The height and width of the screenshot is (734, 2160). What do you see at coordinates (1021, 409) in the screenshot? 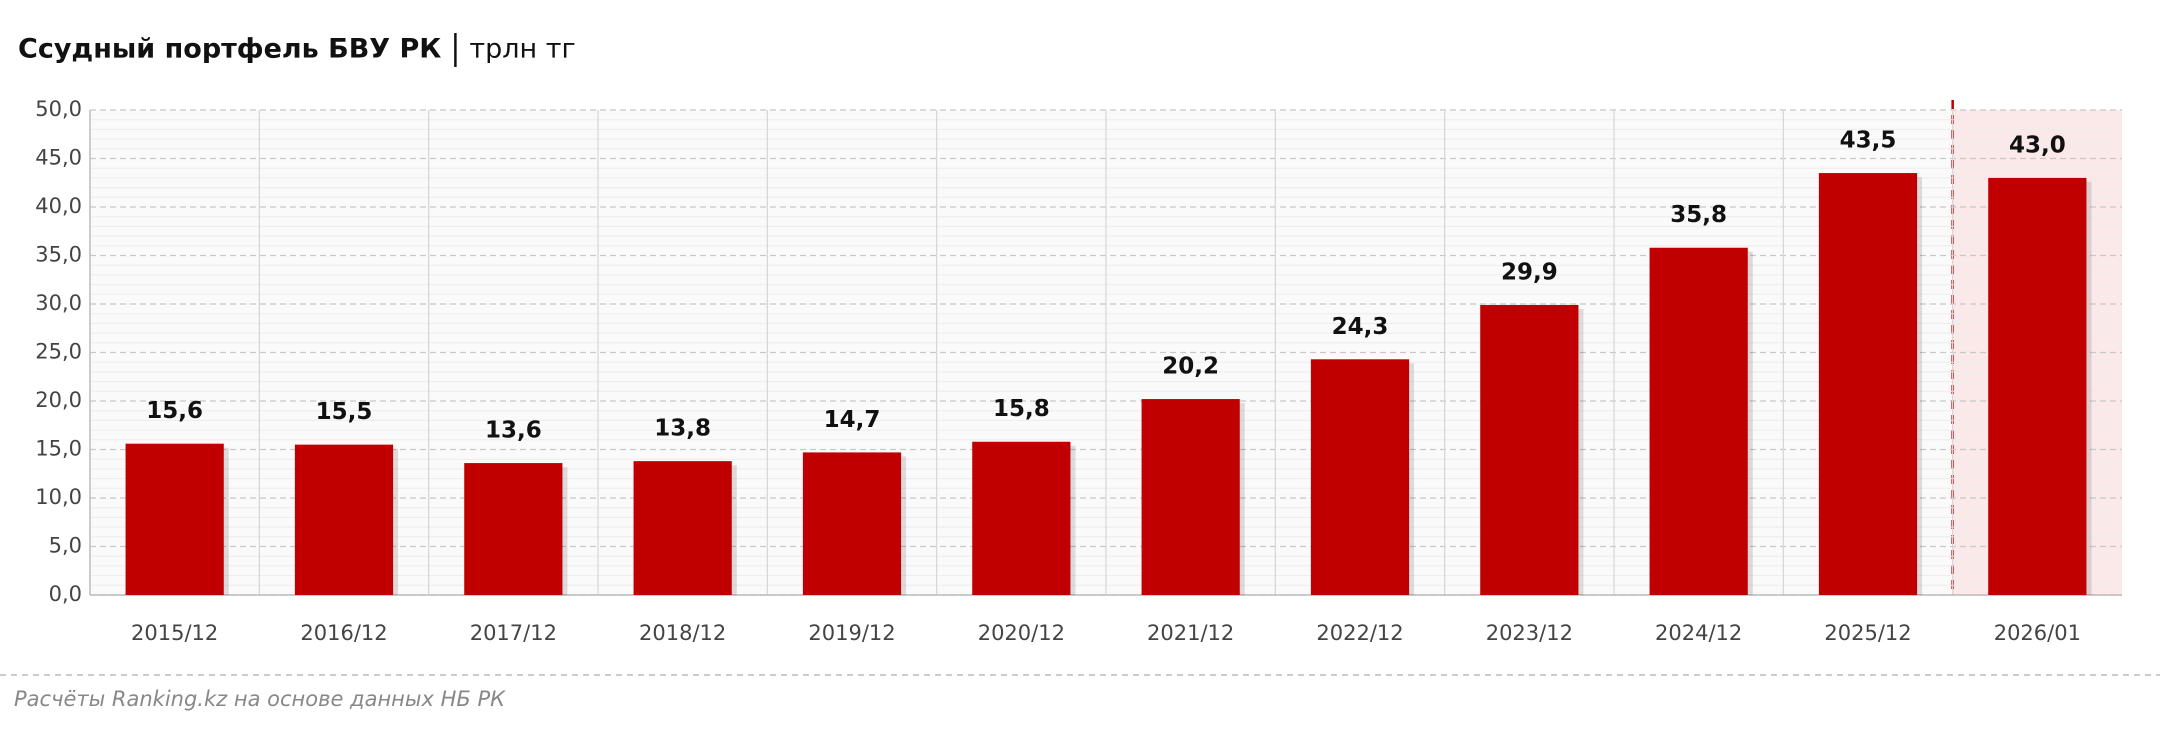
I see `value-label: 15,8` at bounding box center [1021, 409].